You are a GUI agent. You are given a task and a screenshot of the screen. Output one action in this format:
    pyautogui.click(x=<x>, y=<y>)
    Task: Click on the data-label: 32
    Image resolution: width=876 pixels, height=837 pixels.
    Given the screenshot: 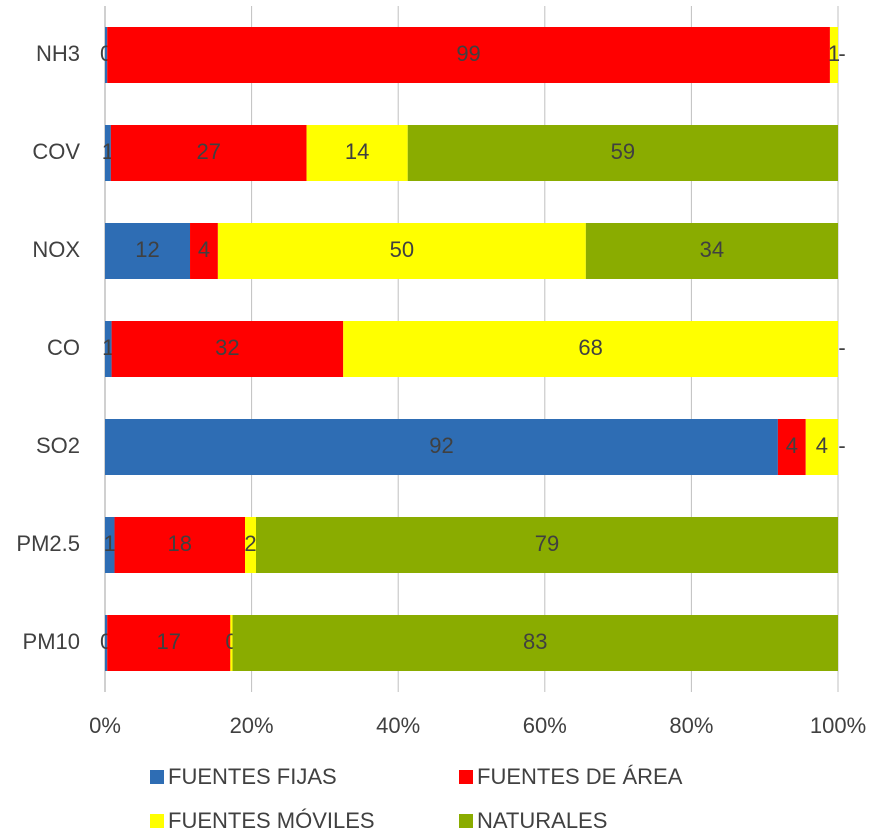 What is the action you would take?
    pyautogui.click(x=227, y=347)
    